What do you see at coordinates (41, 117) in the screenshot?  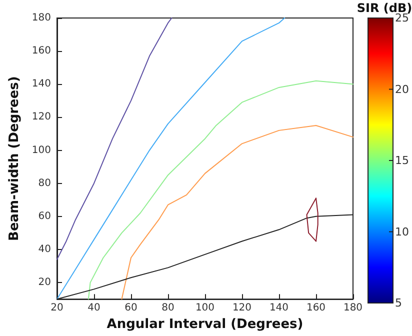 I see `y-tick-label: 120` at bounding box center [41, 117].